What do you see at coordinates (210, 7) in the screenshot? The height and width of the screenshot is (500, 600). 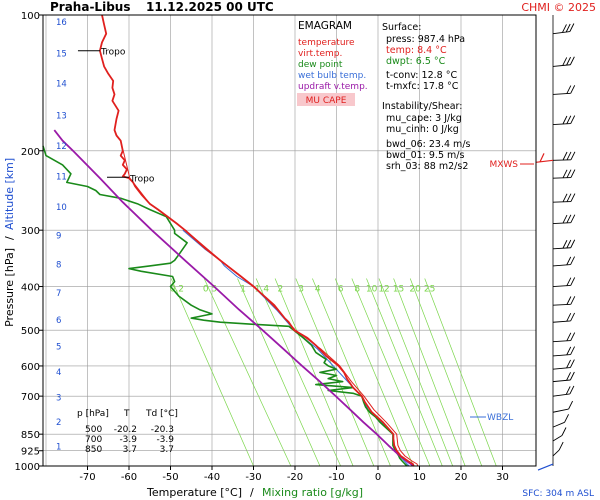 I see `sounding-datetime: 11.12.2025 00 UTC` at bounding box center [210, 7].